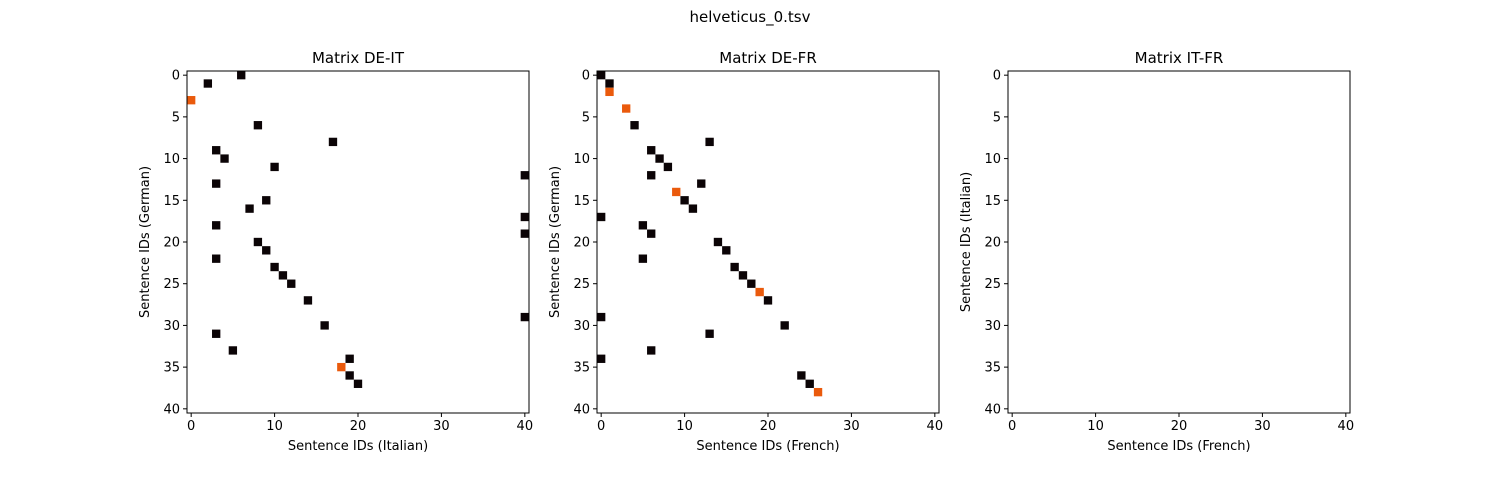 The height and width of the screenshot is (480, 1500). Describe the element at coordinates (1179, 58) in the screenshot. I see `subplot-title: Matrix IT-FR` at that location.